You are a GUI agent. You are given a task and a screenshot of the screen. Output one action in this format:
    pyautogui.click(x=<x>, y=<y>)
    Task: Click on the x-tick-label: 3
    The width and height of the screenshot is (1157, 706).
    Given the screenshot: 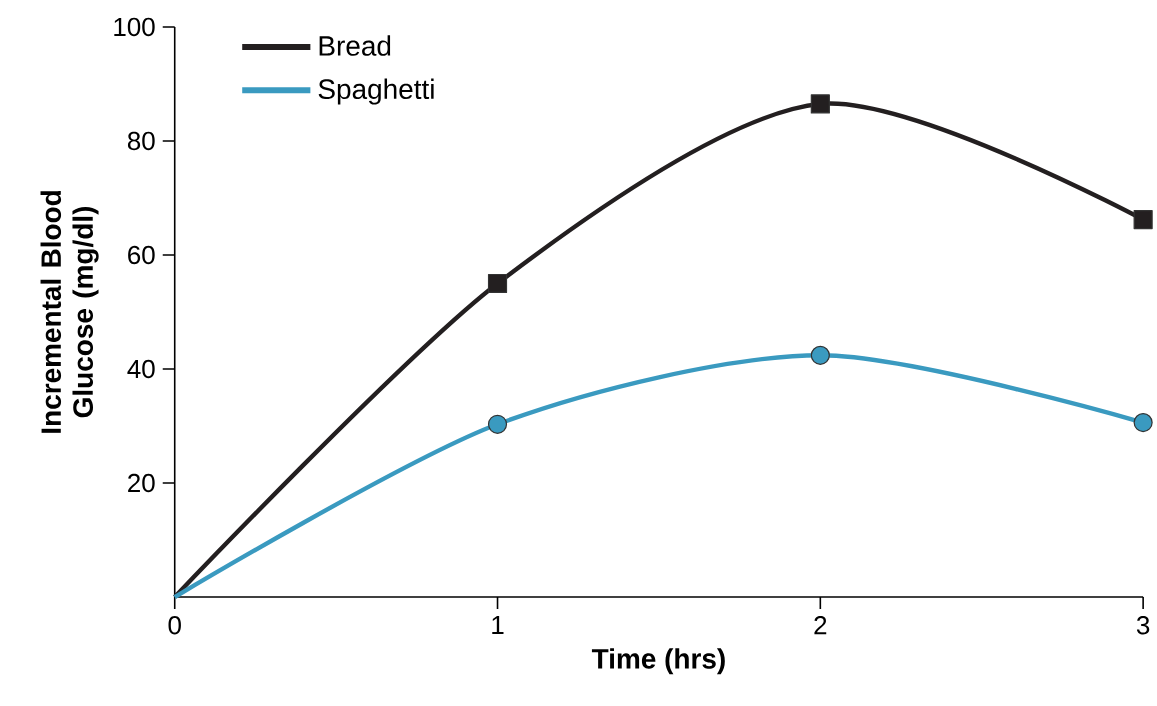 What is the action you would take?
    pyautogui.click(x=1143, y=625)
    